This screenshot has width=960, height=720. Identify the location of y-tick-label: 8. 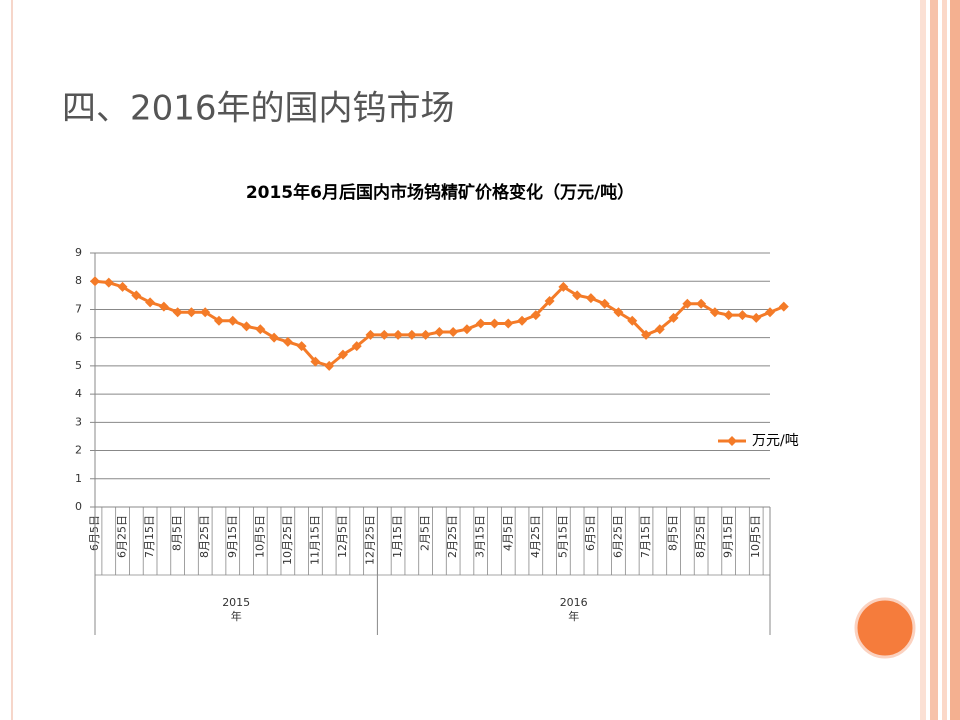
(78, 280).